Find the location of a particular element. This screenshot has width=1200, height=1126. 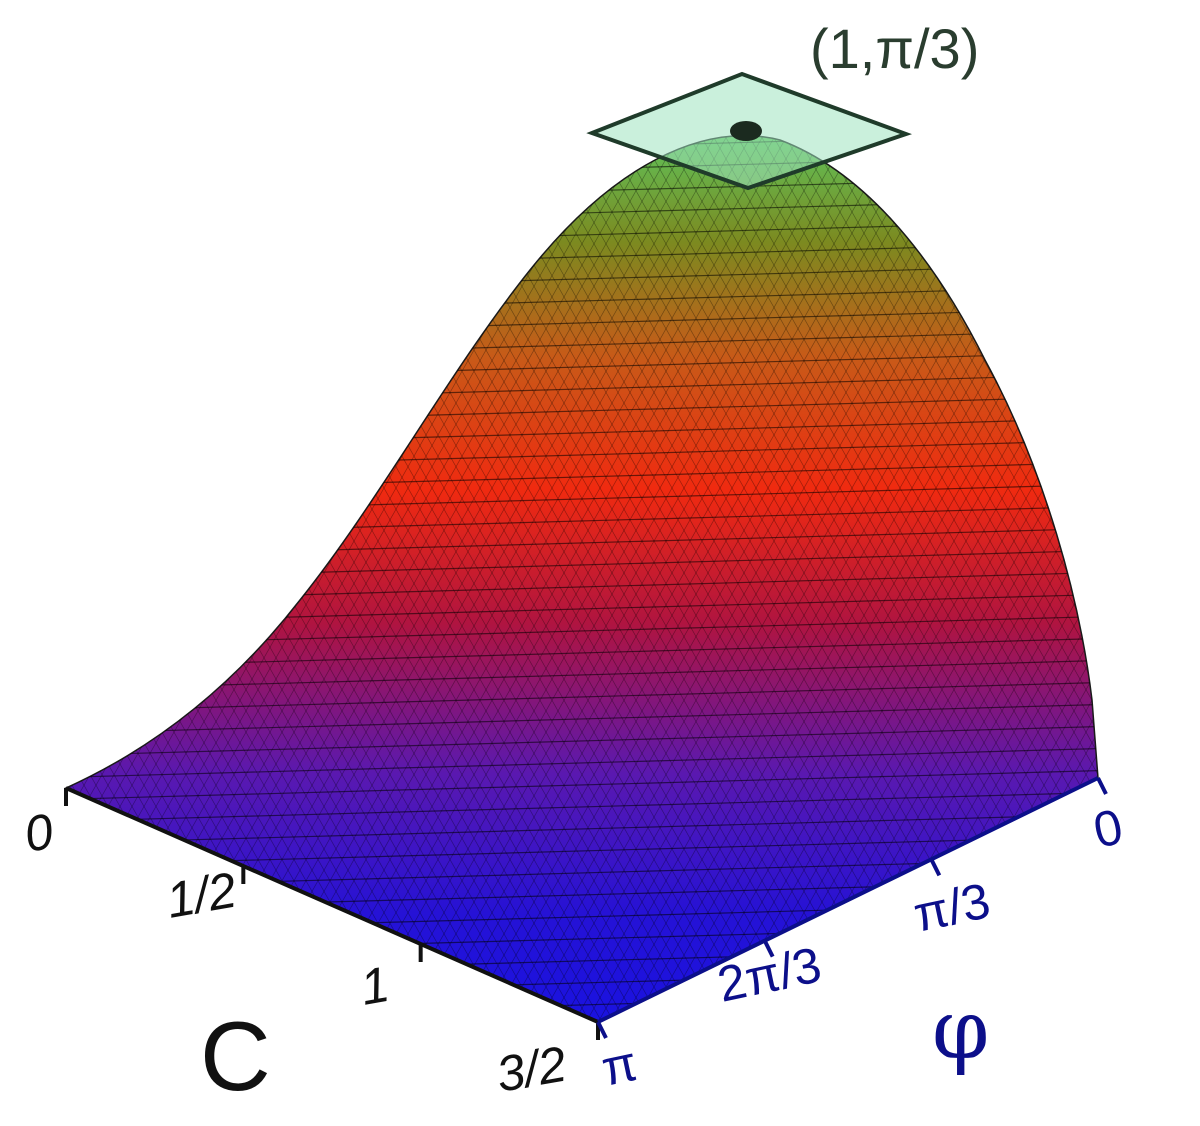

c-axis-title: C is located at coordinates (235, 1056).